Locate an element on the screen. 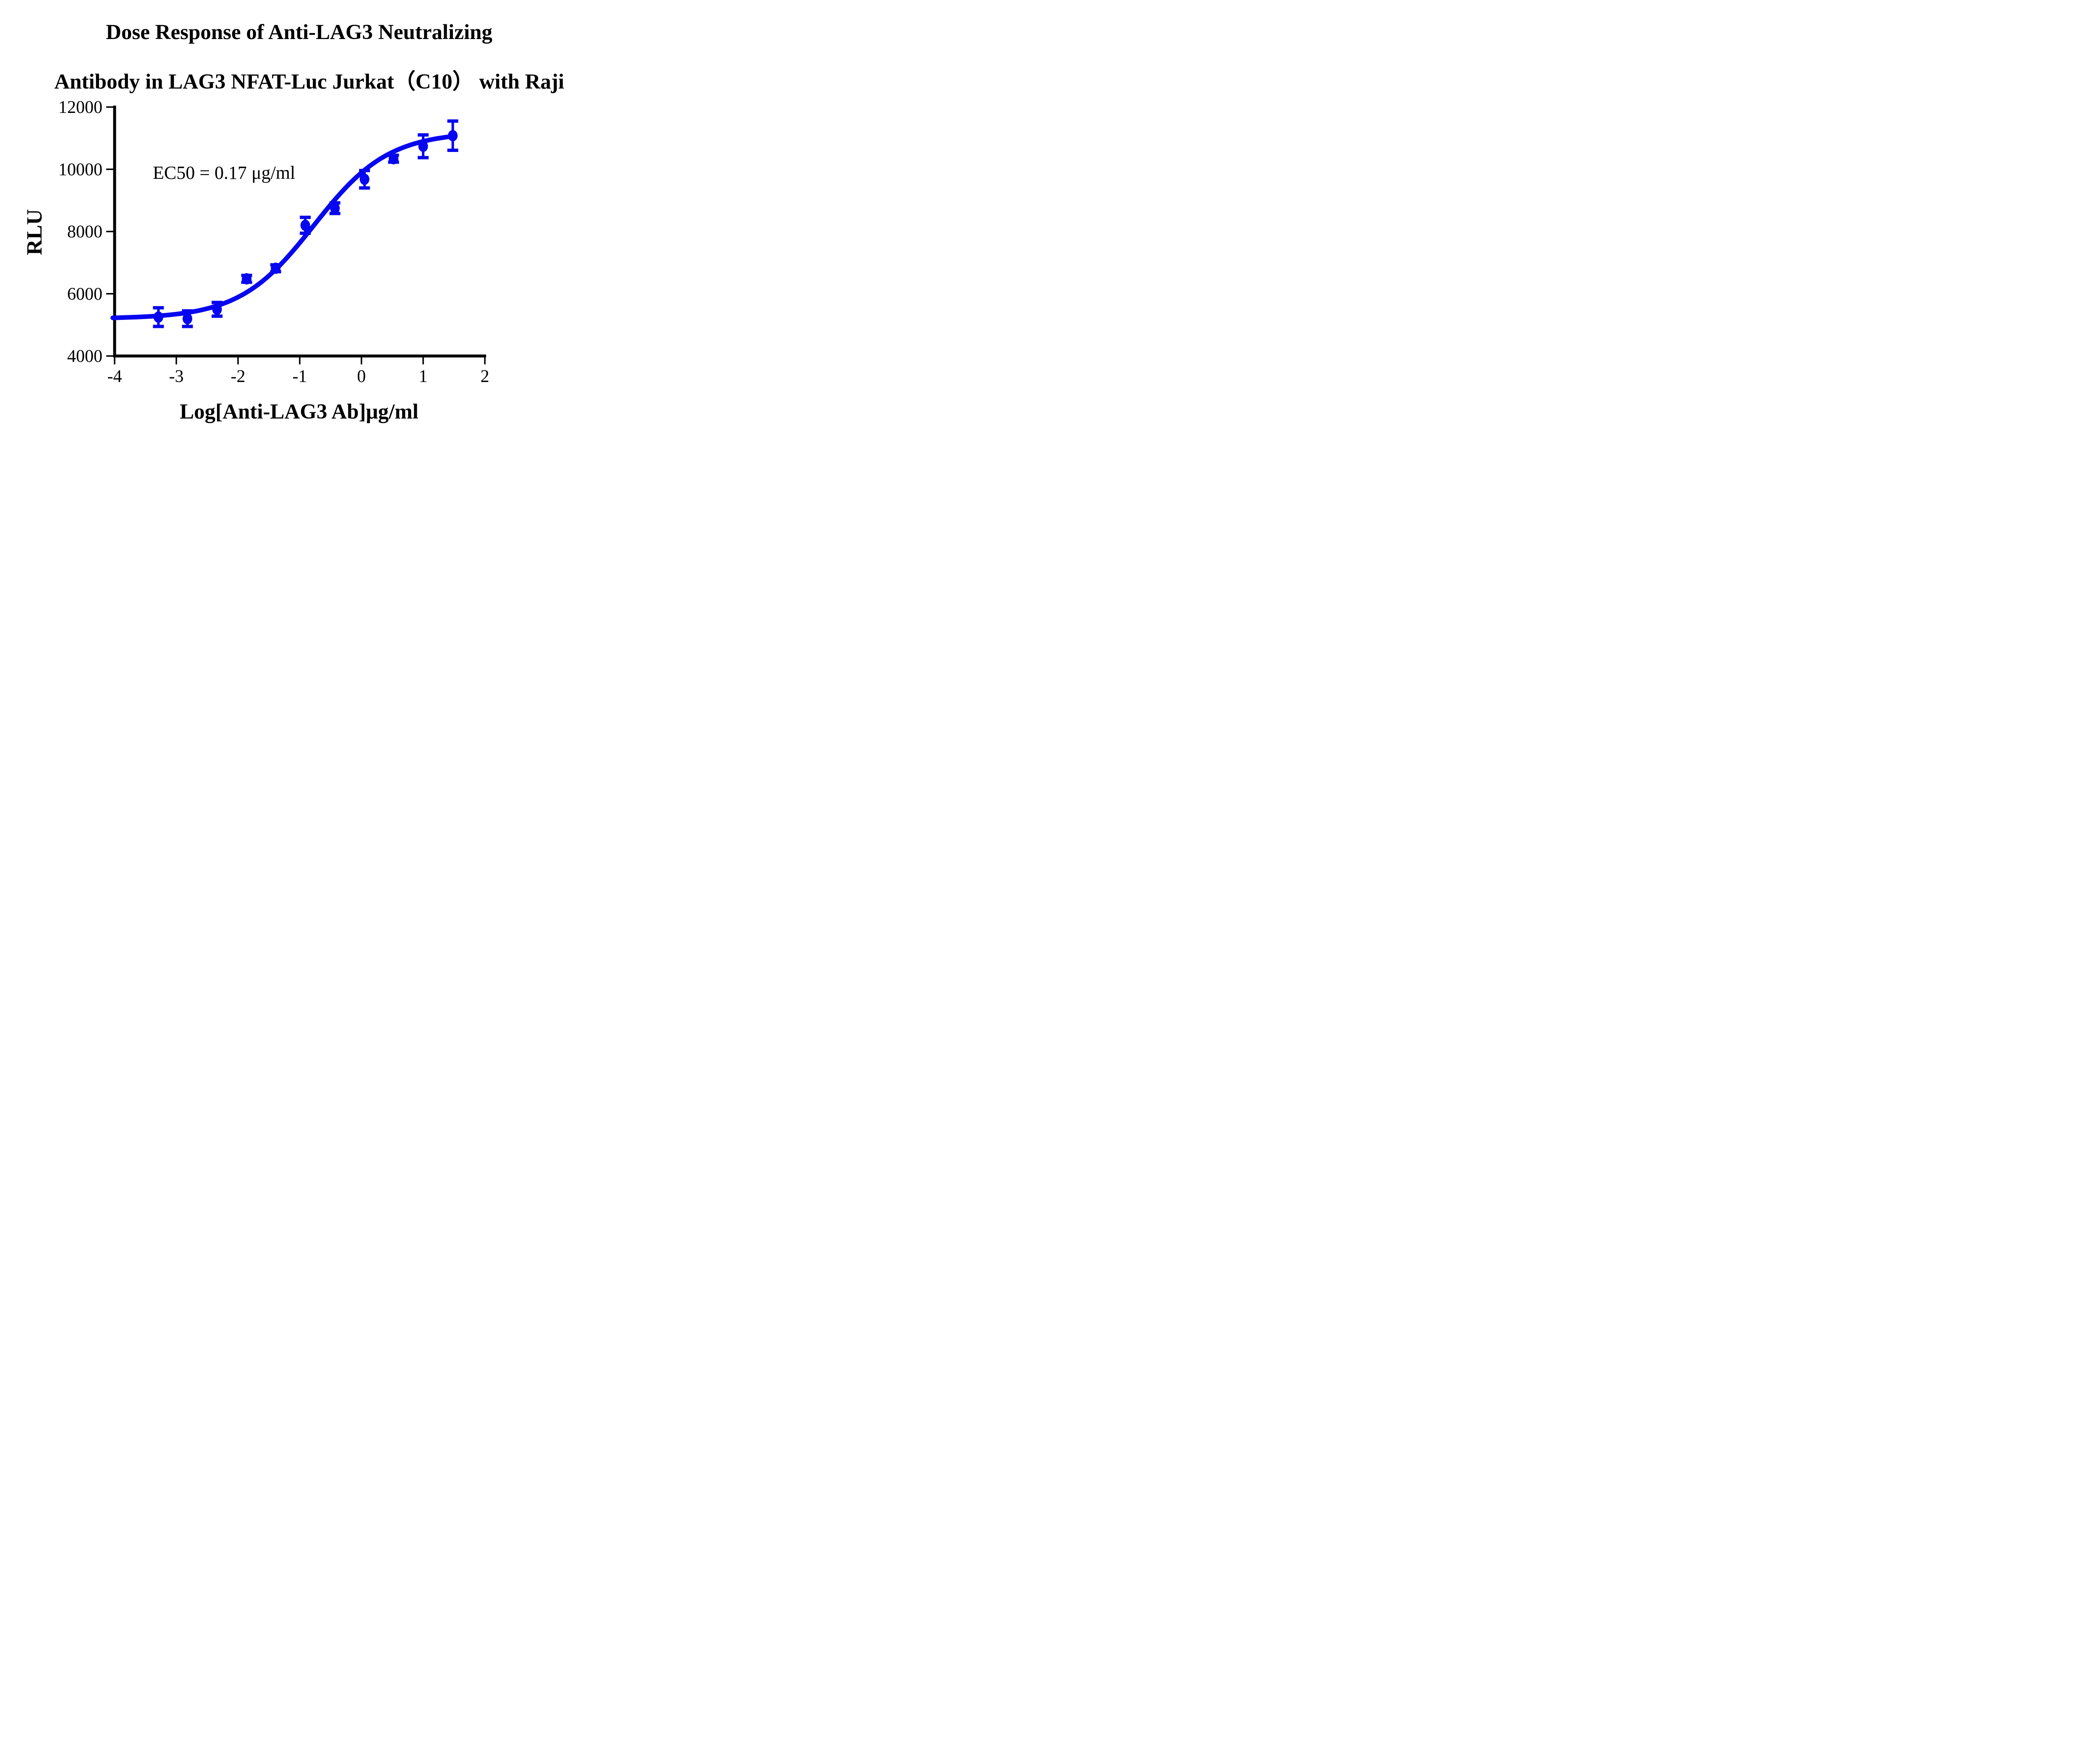 The image size is (2099, 1764). y-tick-label: 4000 is located at coordinates (84, 356).